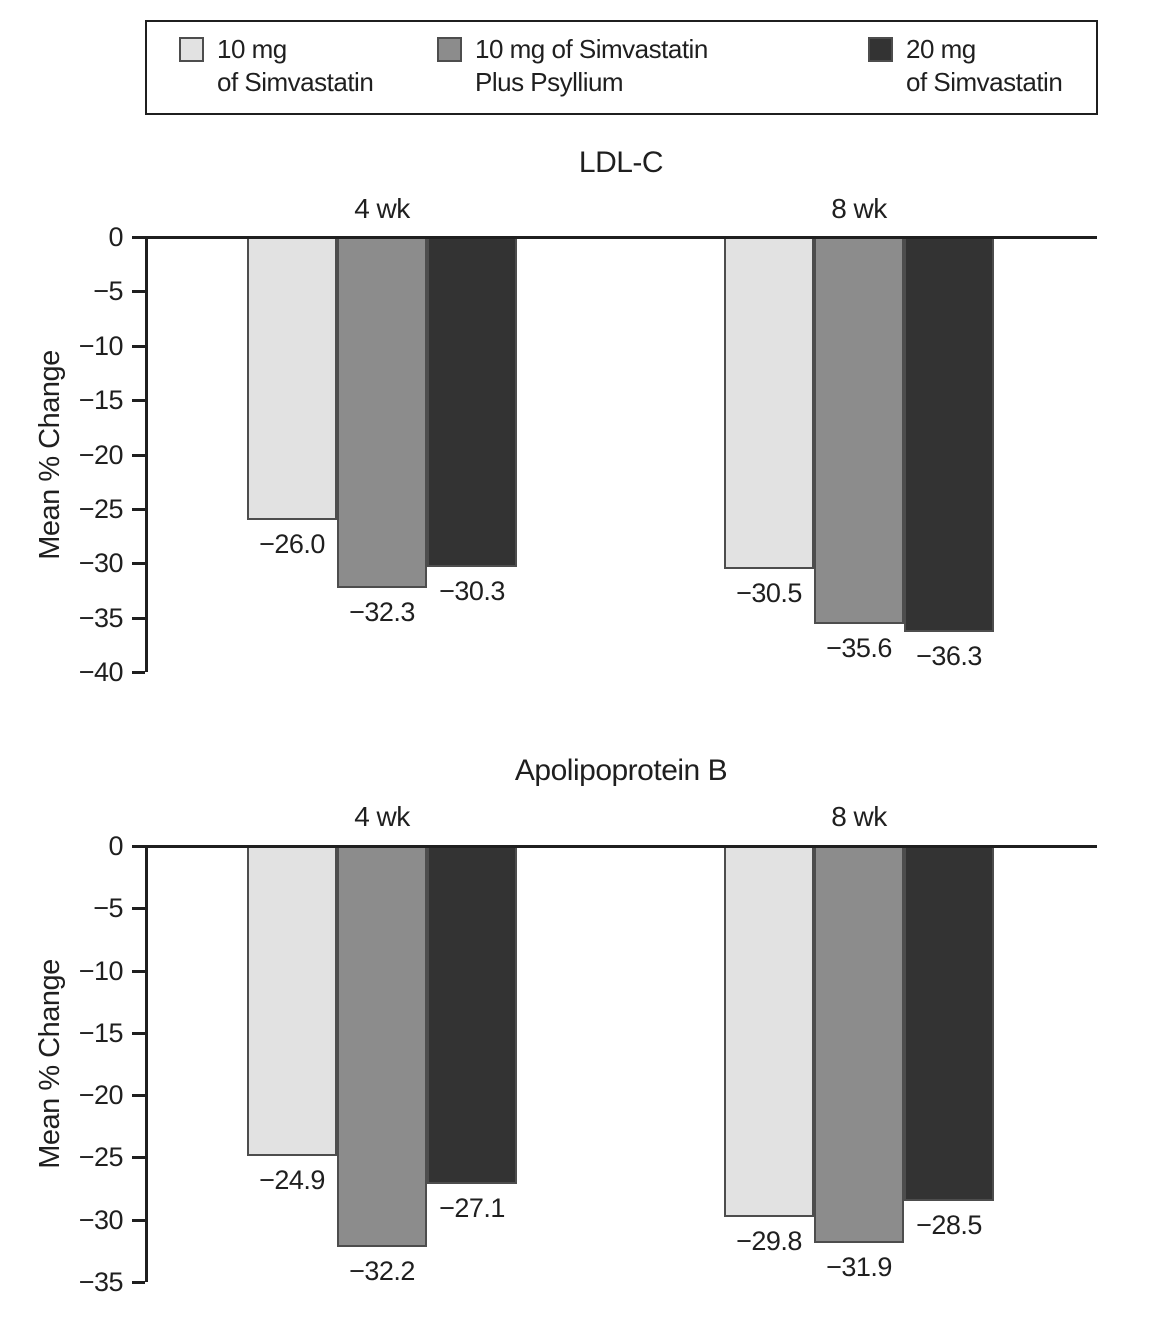 This screenshot has width=1174, height=1322. I want to click on bar-value-label: −26.0, so click(292, 544).